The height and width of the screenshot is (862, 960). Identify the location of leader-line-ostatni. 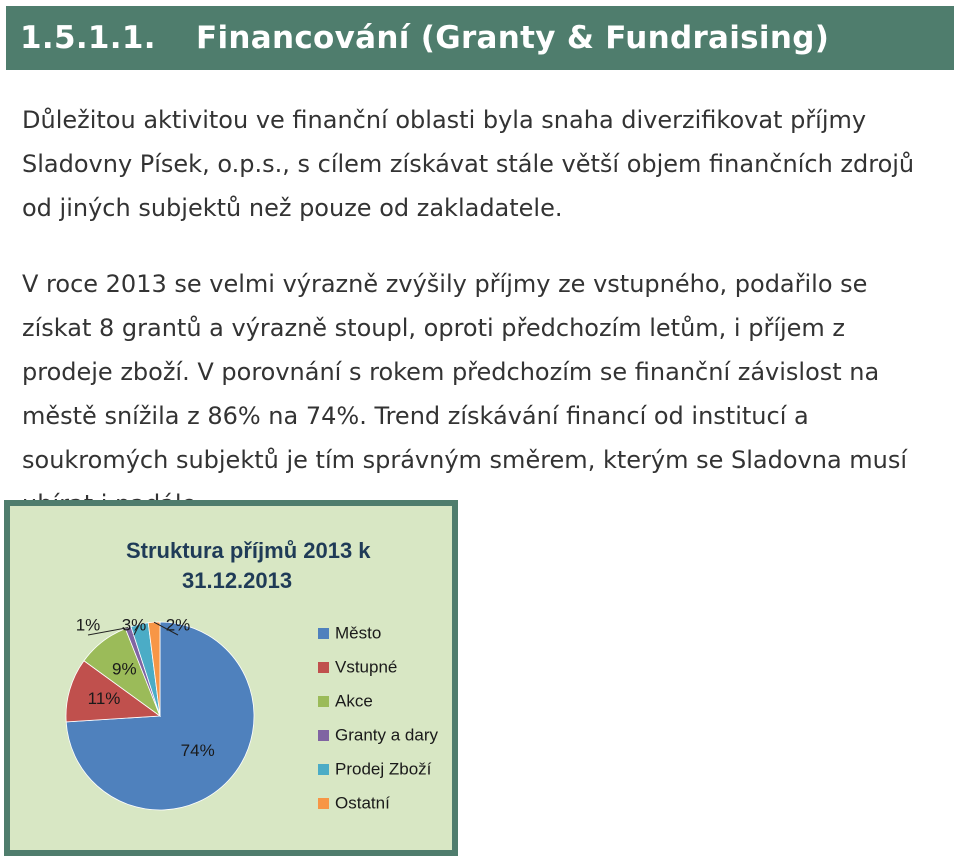
(166, 628).